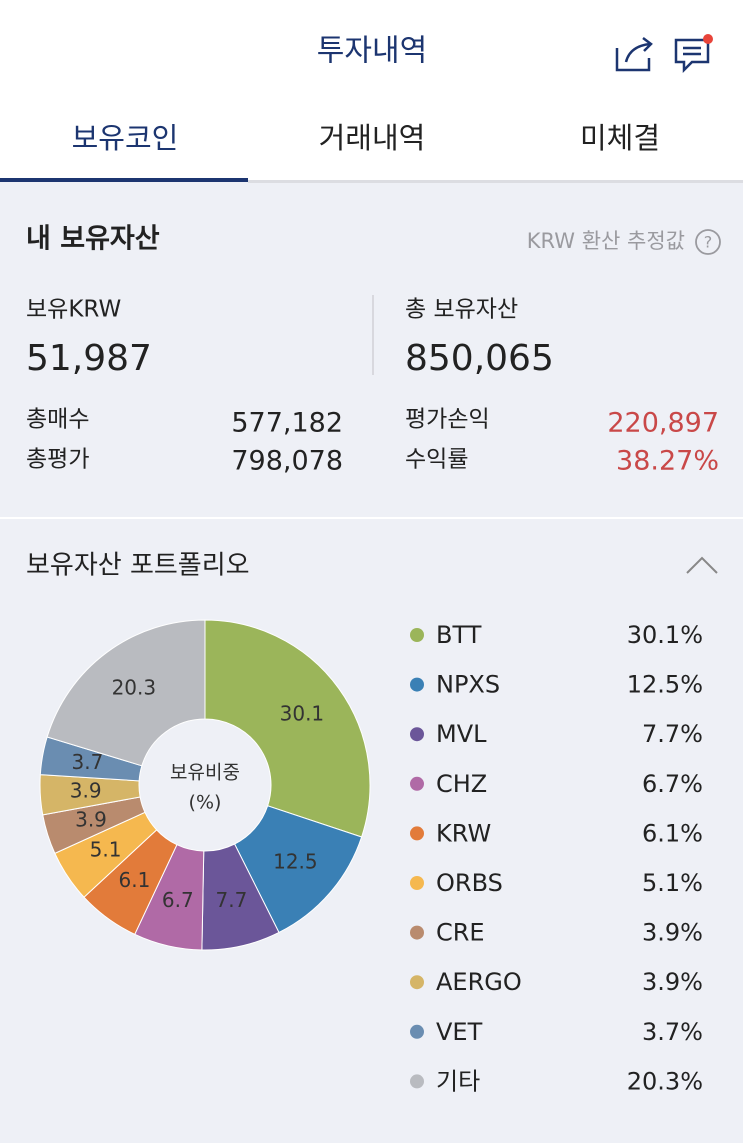  What do you see at coordinates (88, 762) in the screenshot?
I see `slice-label: 3.7` at bounding box center [88, 762].